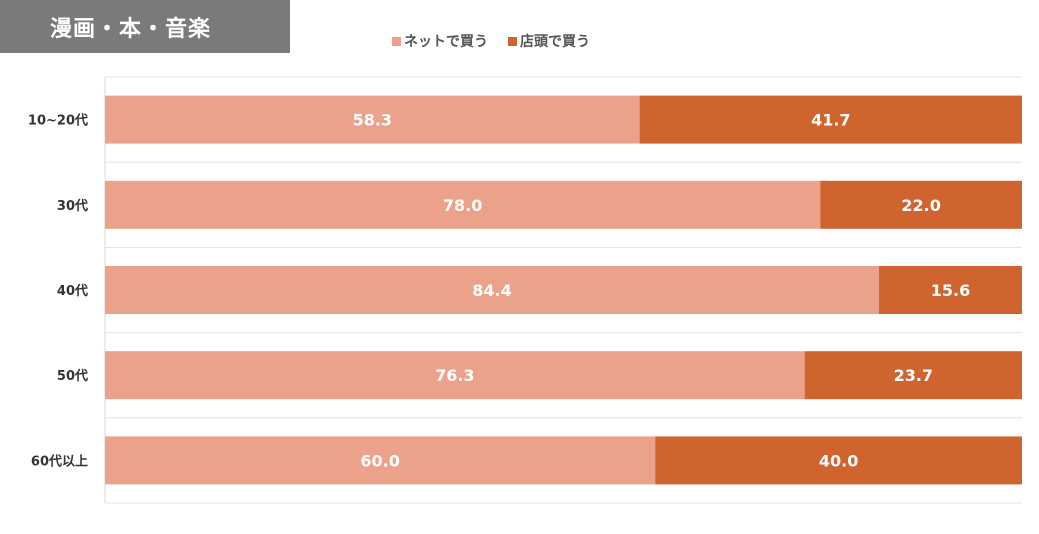  I want to click on legend-item-store: 店頭で買う, so click(549, 41).